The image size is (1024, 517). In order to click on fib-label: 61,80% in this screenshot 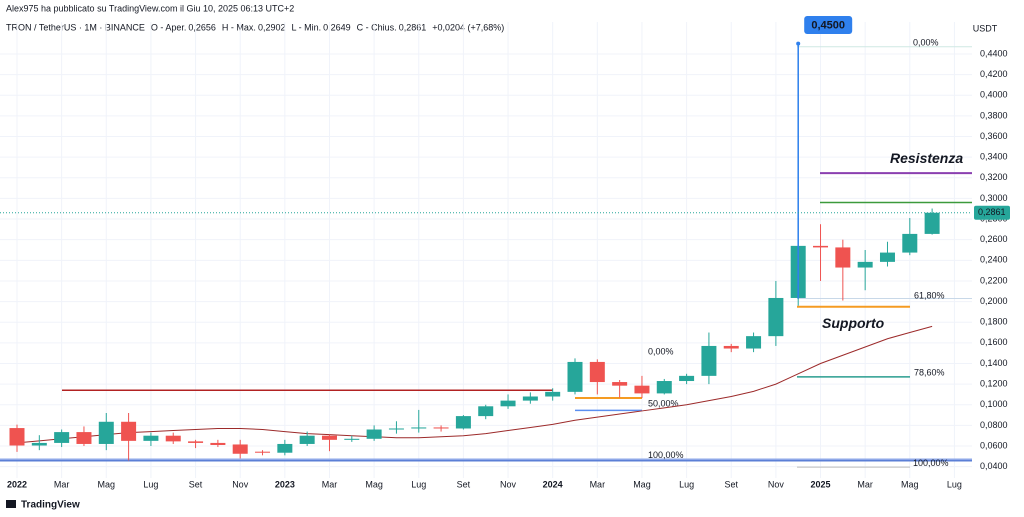, I will do `click(929, 295)`.